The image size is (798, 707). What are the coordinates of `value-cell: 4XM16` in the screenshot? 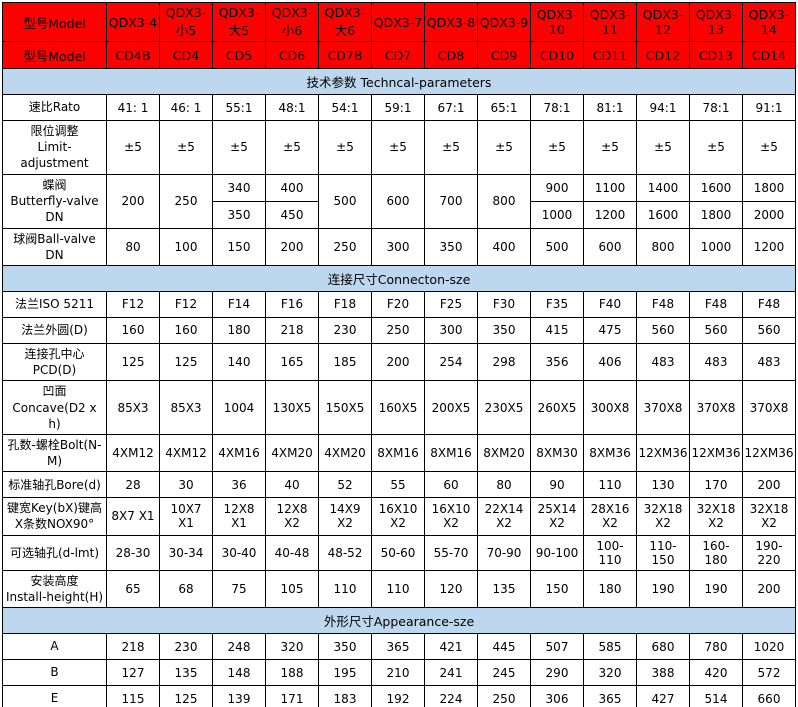 It's located at (239, 453).